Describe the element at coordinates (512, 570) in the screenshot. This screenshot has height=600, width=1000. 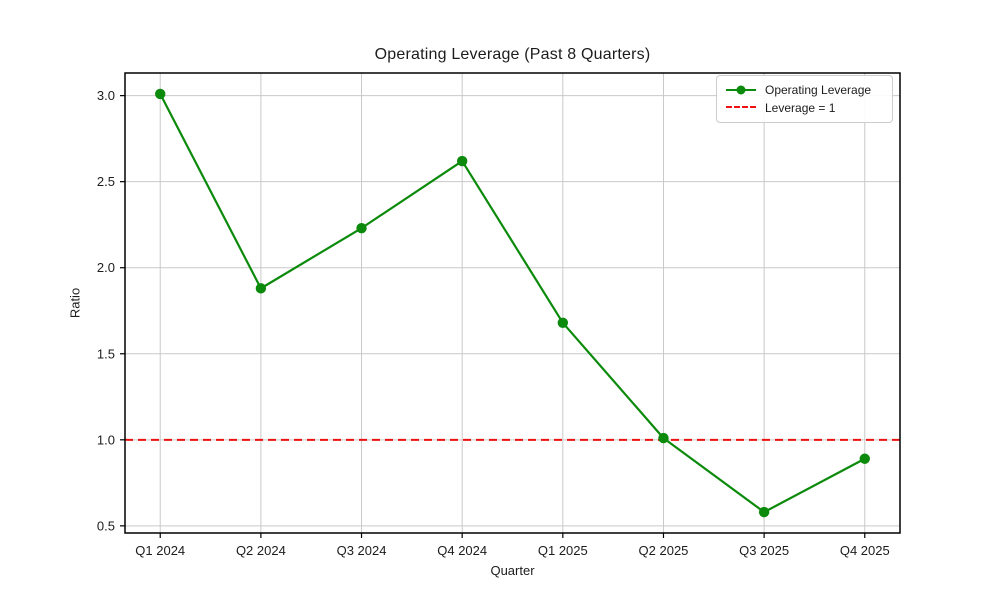
I see `x-axis-title: Quarter` at that location.